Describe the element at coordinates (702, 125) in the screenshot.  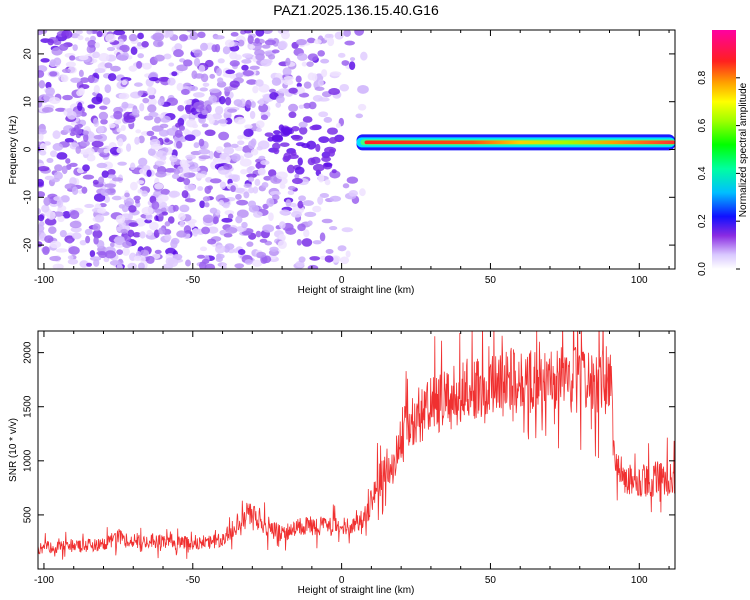
I see `colorbar-tick-label: 0.6` at that location.